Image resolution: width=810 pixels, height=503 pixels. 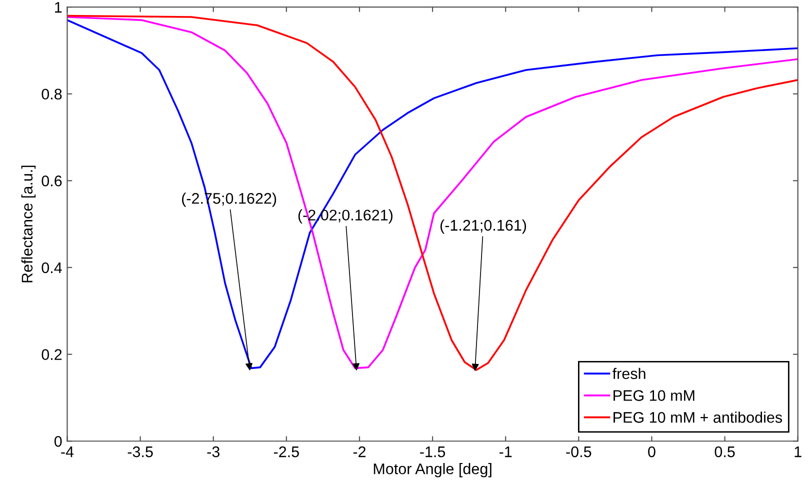 I want to click on legend-label: fresh, so click(x=629, y=374).